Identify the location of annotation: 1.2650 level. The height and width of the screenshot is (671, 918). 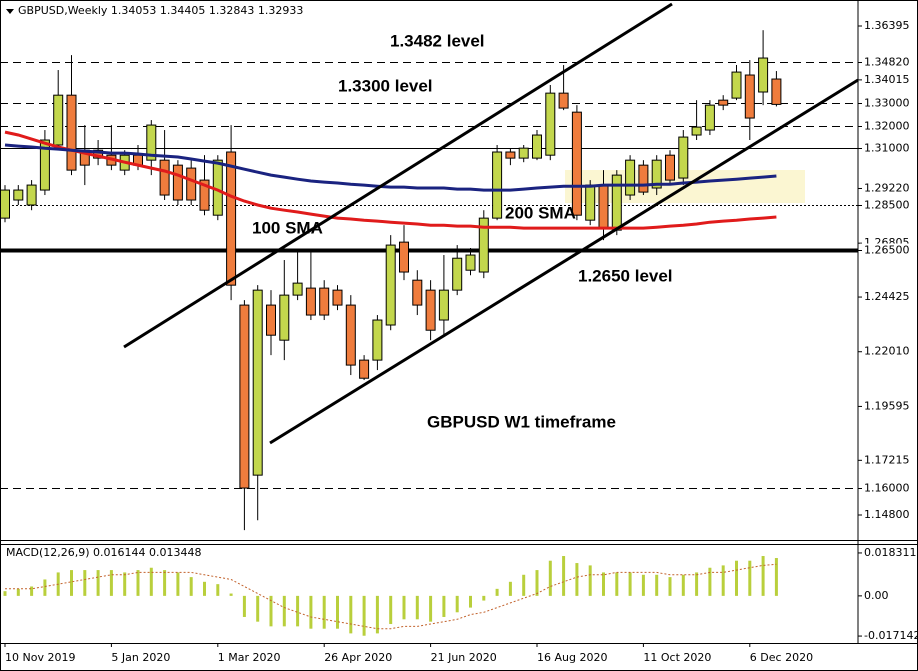
(625, 275).